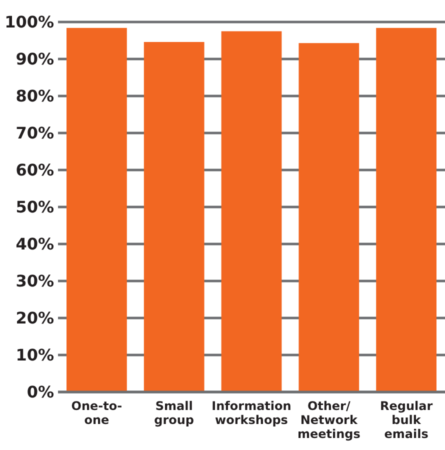 Image resolution: width=445 pixels, height=450 pixels. I want to click on y-tick-label: 60%, so click(35, 170).